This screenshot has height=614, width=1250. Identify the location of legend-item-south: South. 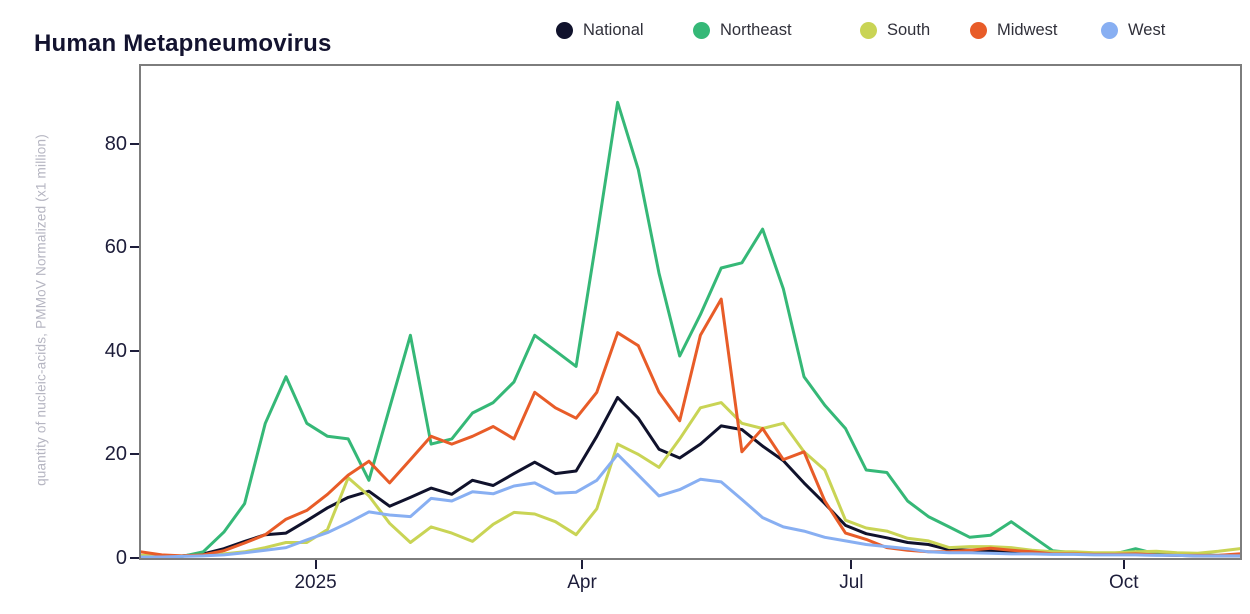
(895, 30).